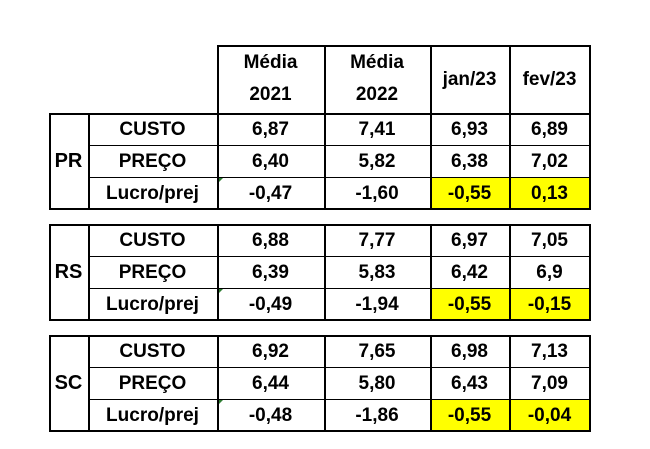 The height and width of the screenshot is (449, 650). Describe the element at coordinates (469, 129) in the screenshot. I see `value-cell: 6,93` at that location.